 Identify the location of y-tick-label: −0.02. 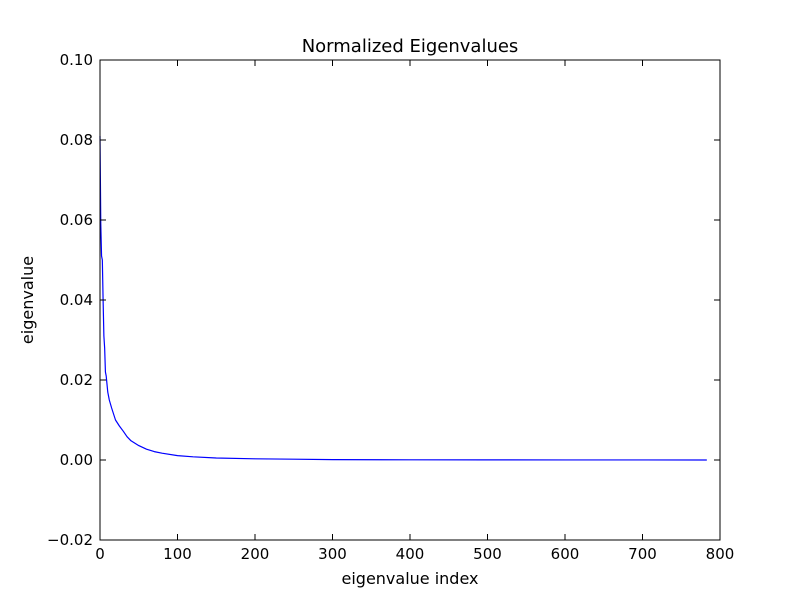
(70, 540).